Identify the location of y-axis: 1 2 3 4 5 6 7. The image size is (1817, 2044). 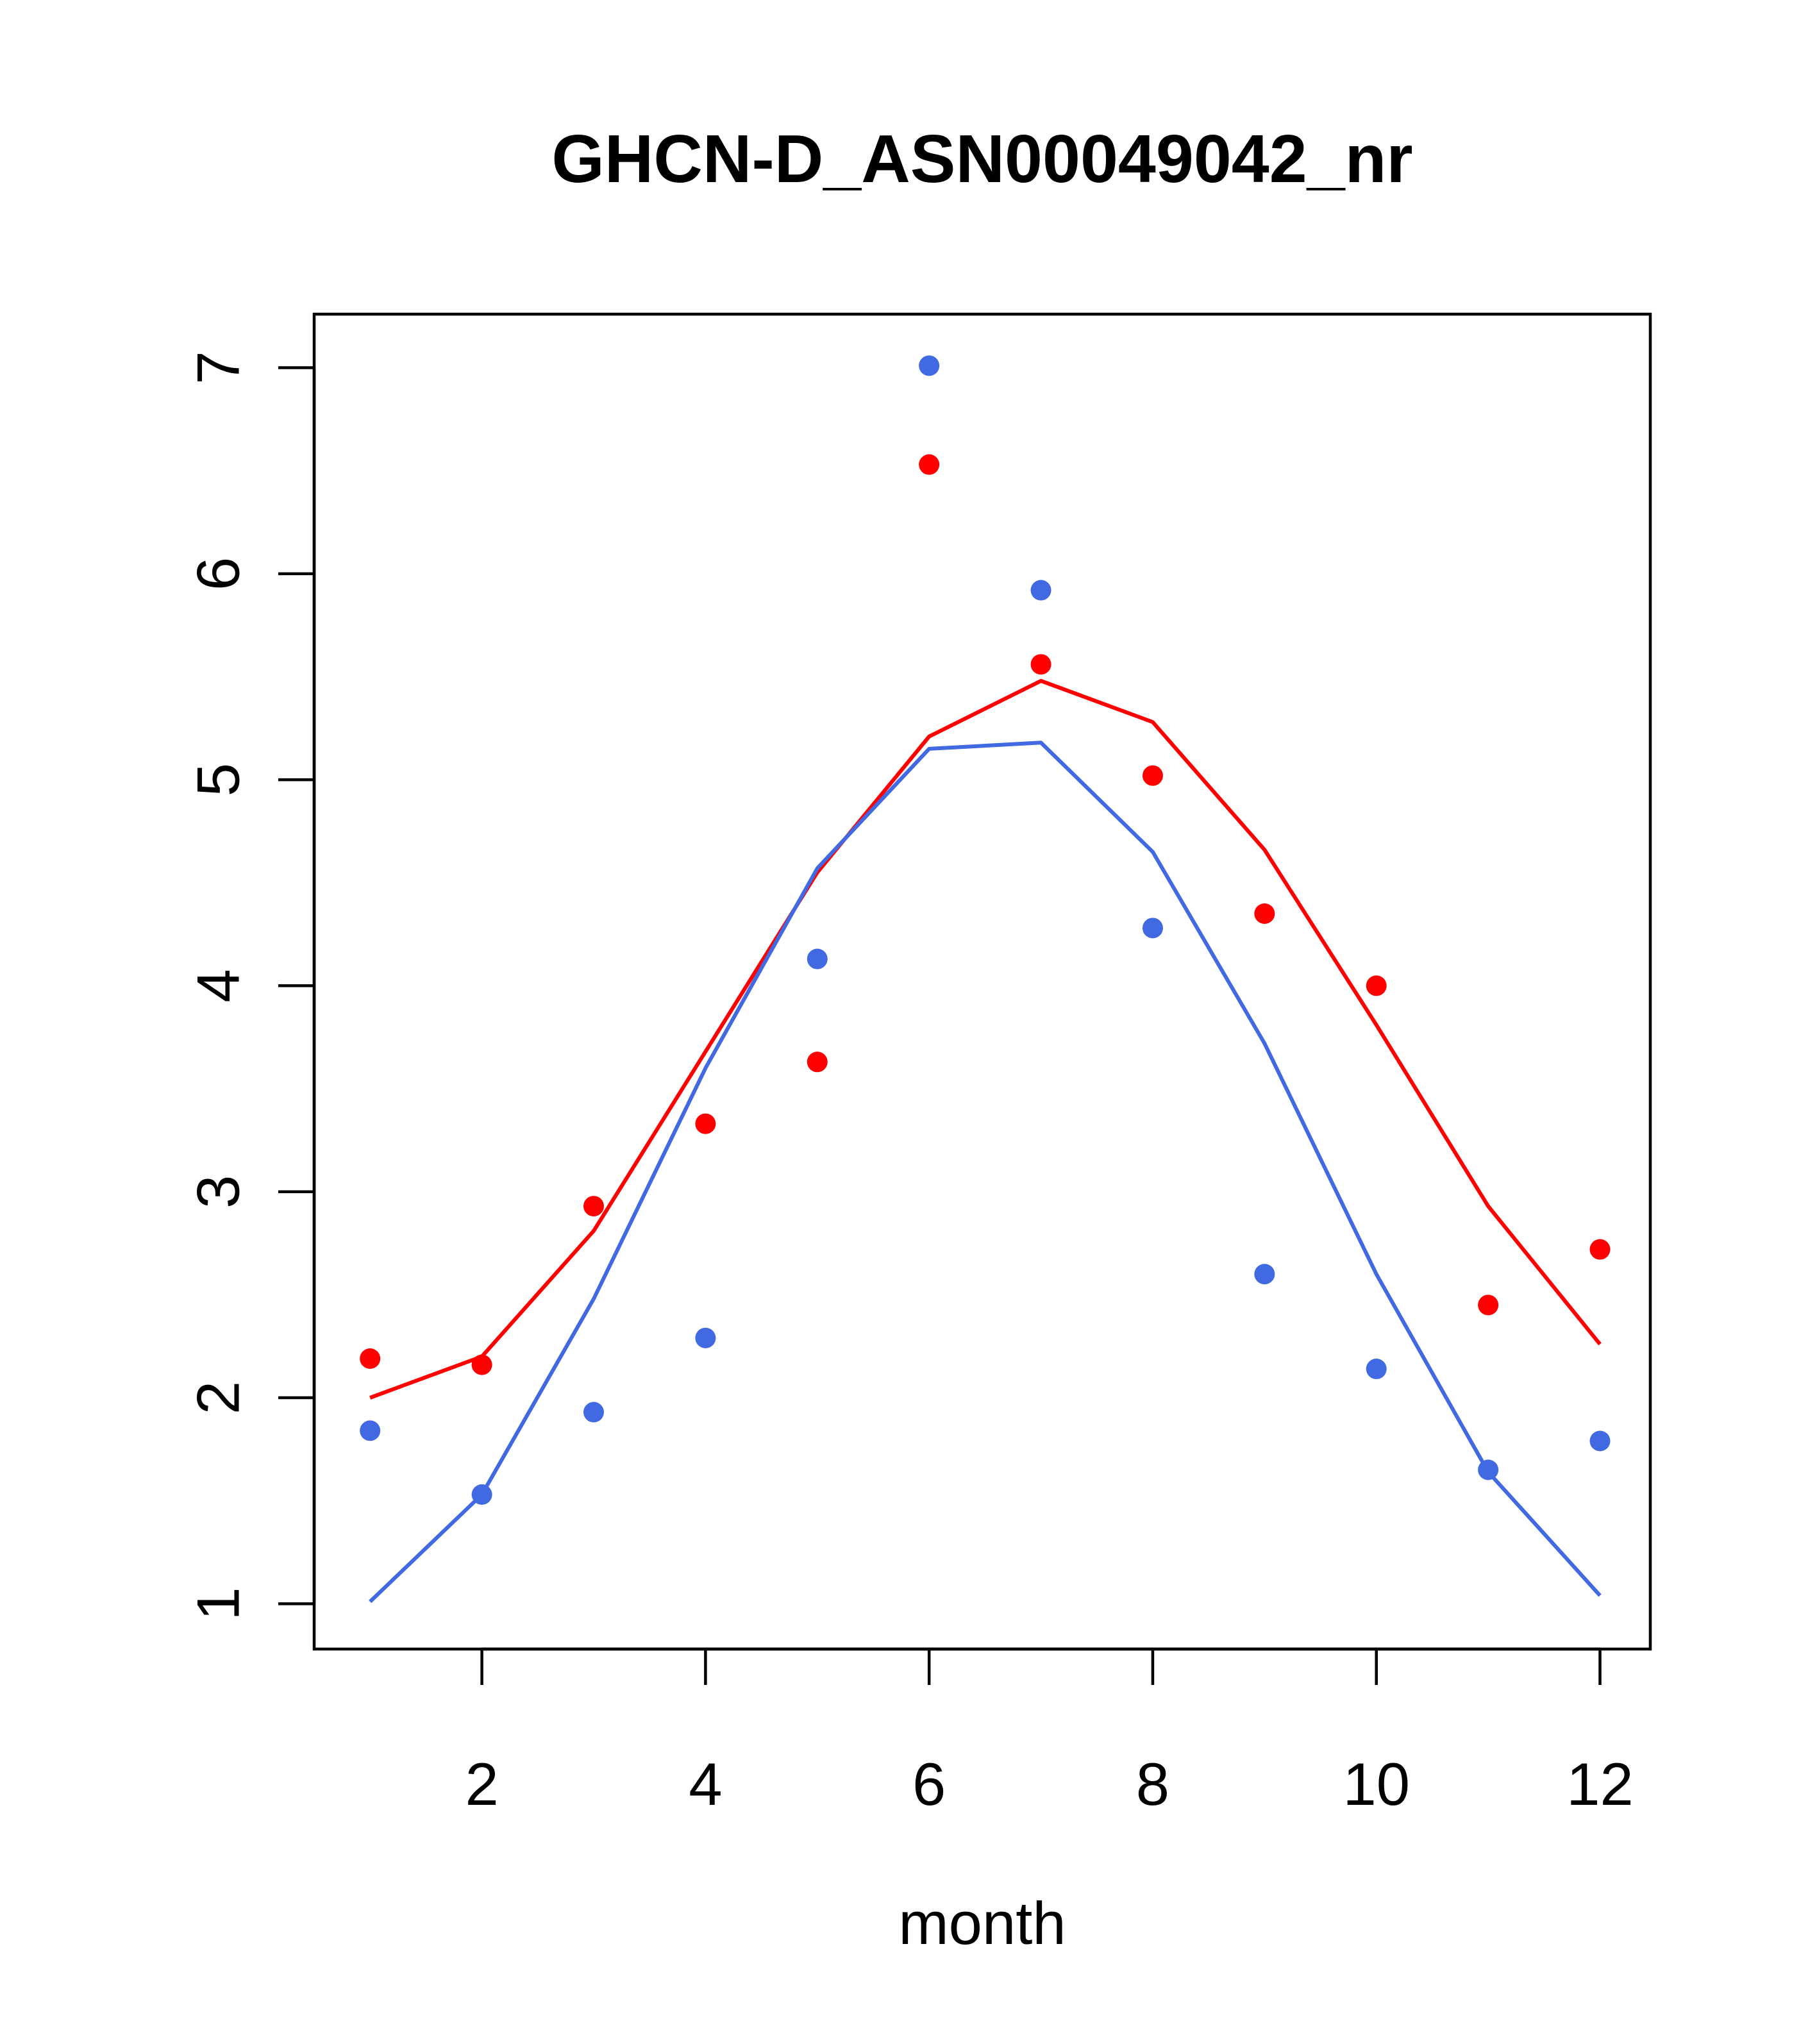
(250, 986).